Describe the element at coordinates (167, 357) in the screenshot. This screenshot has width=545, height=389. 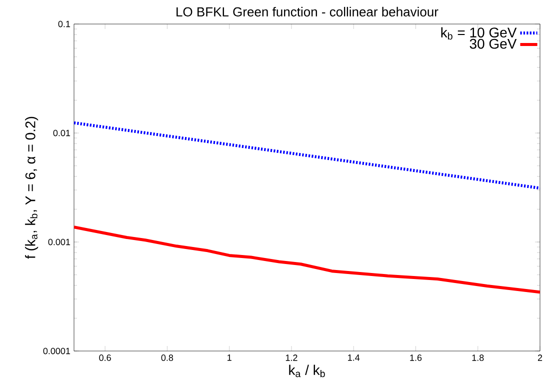
I see `x-tick-label: 0.8` at that location.